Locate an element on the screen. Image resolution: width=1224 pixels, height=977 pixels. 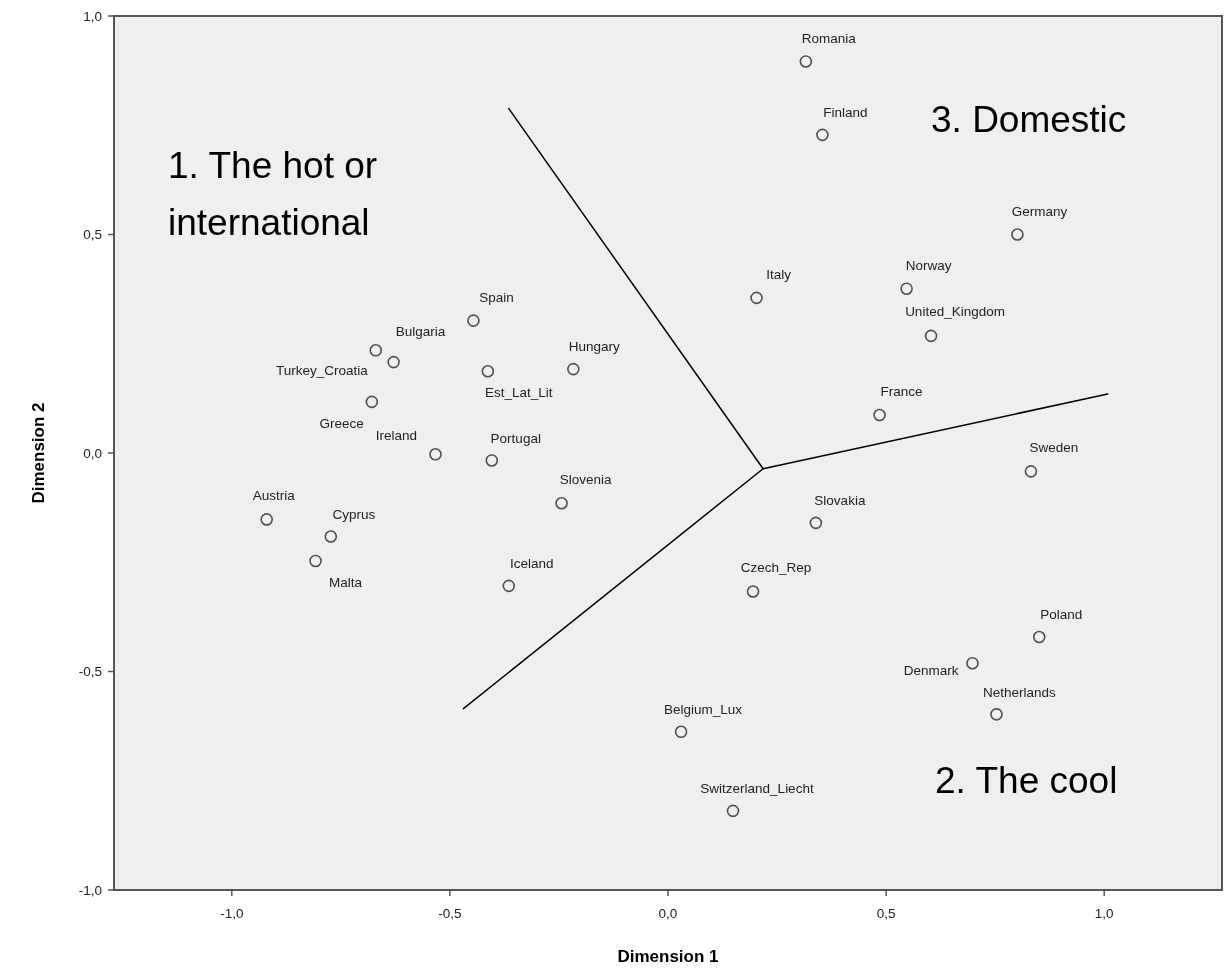
x-tick-label: -0,5 is located at coordinates (450, 913).